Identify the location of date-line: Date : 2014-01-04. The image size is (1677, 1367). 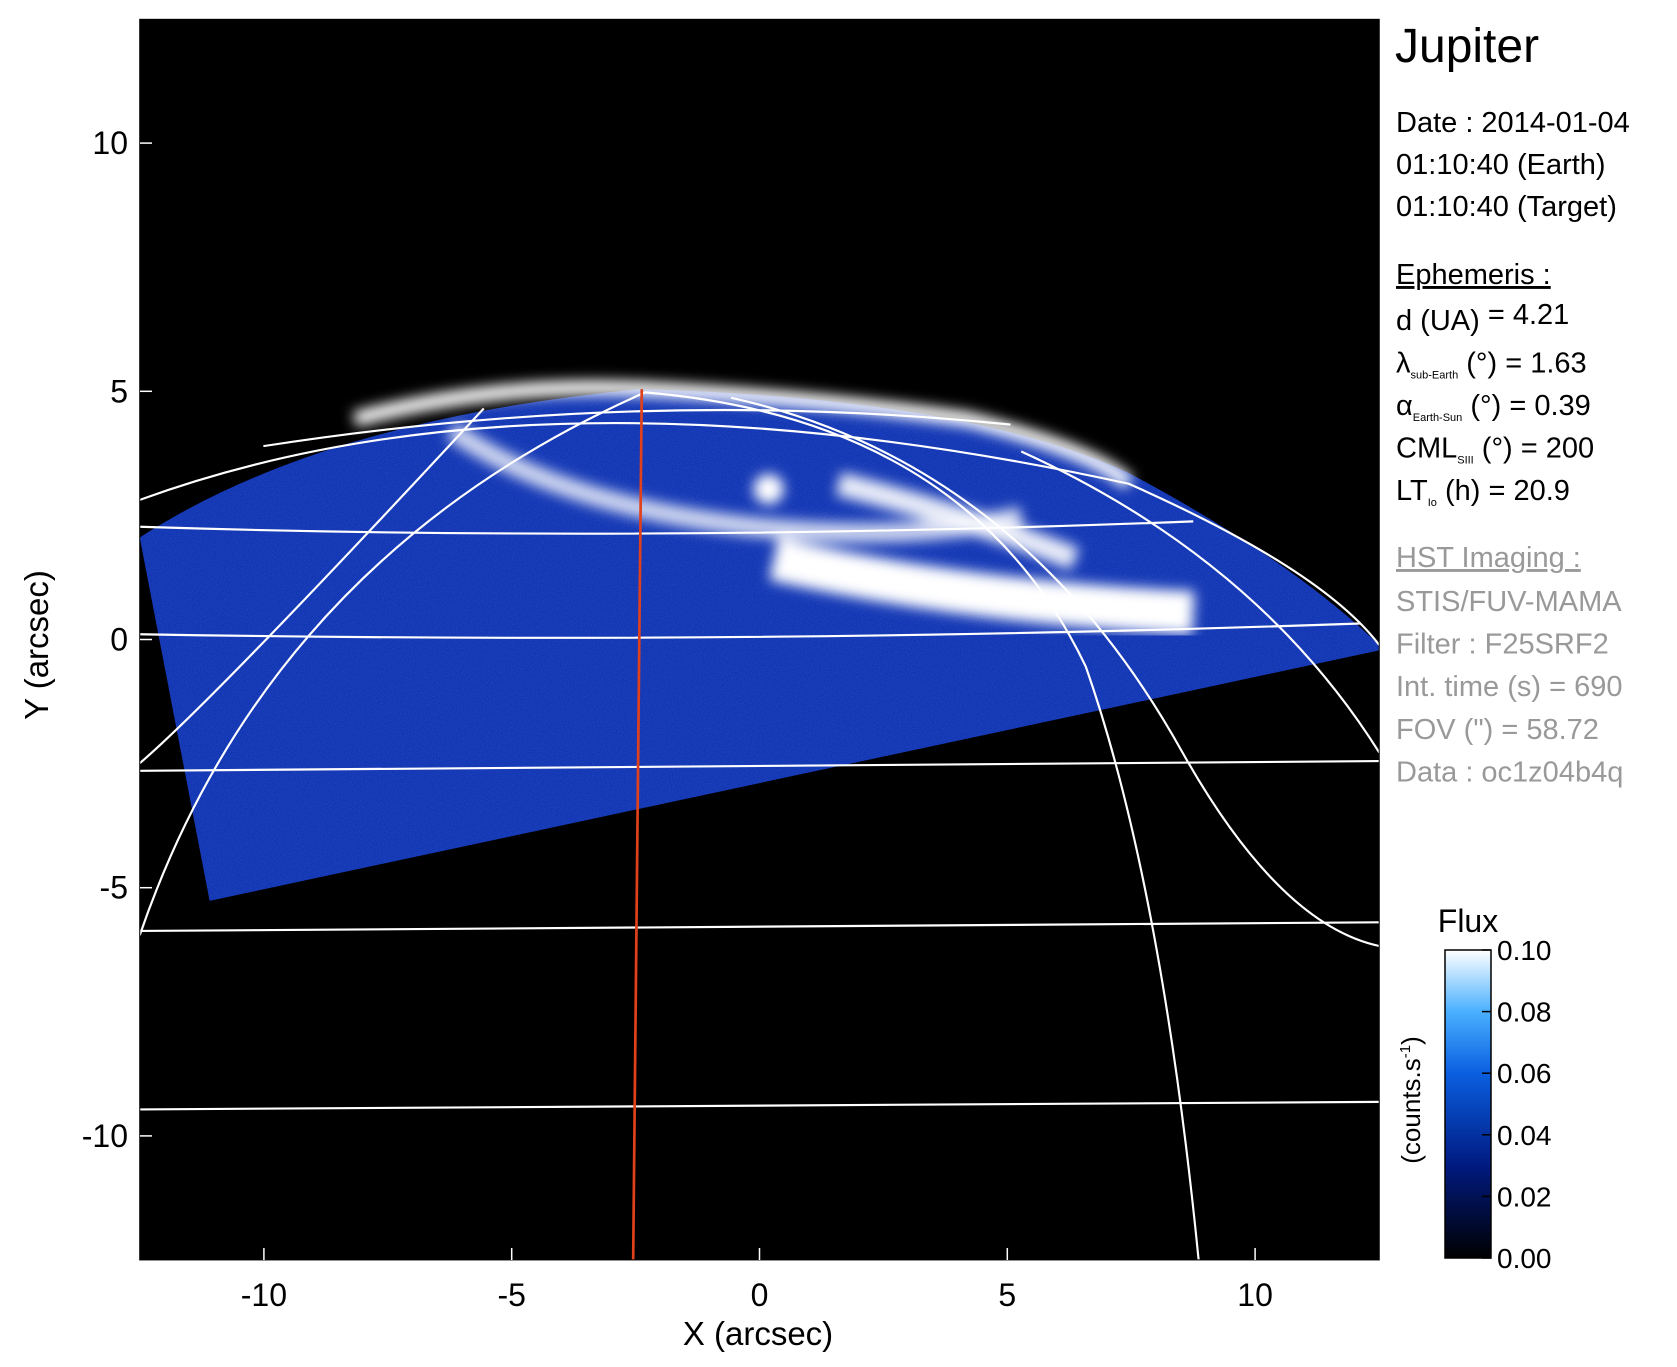
(1513, 123).